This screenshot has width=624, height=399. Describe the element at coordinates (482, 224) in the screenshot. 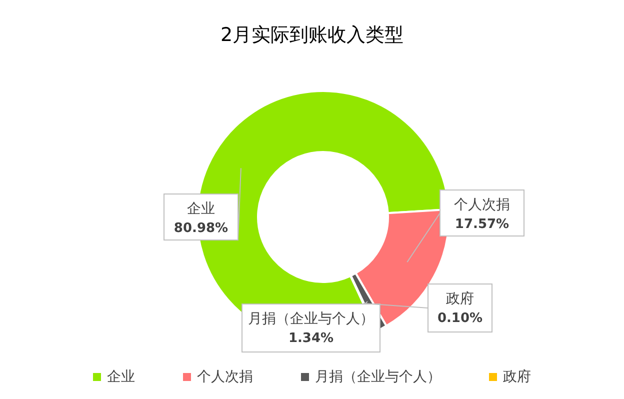

I see `data-label: 17.57%` at that location.